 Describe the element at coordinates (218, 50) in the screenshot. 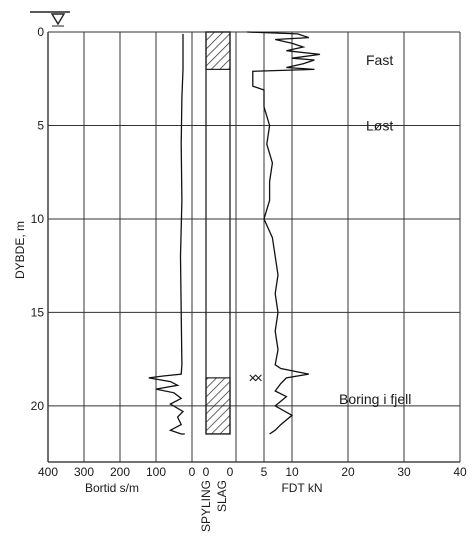

I see `hatched-interval-upper` at that location.